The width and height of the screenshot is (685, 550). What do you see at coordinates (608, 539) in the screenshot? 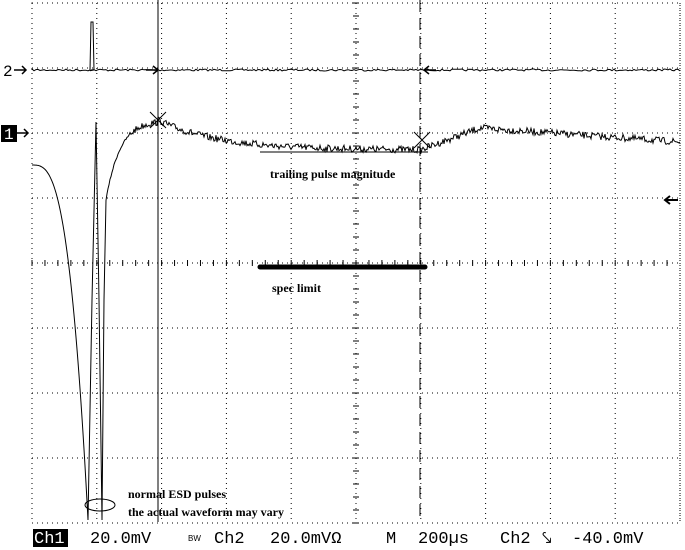
I see `status-trig-level: -40.0mV` at bounding box center [608, 539].